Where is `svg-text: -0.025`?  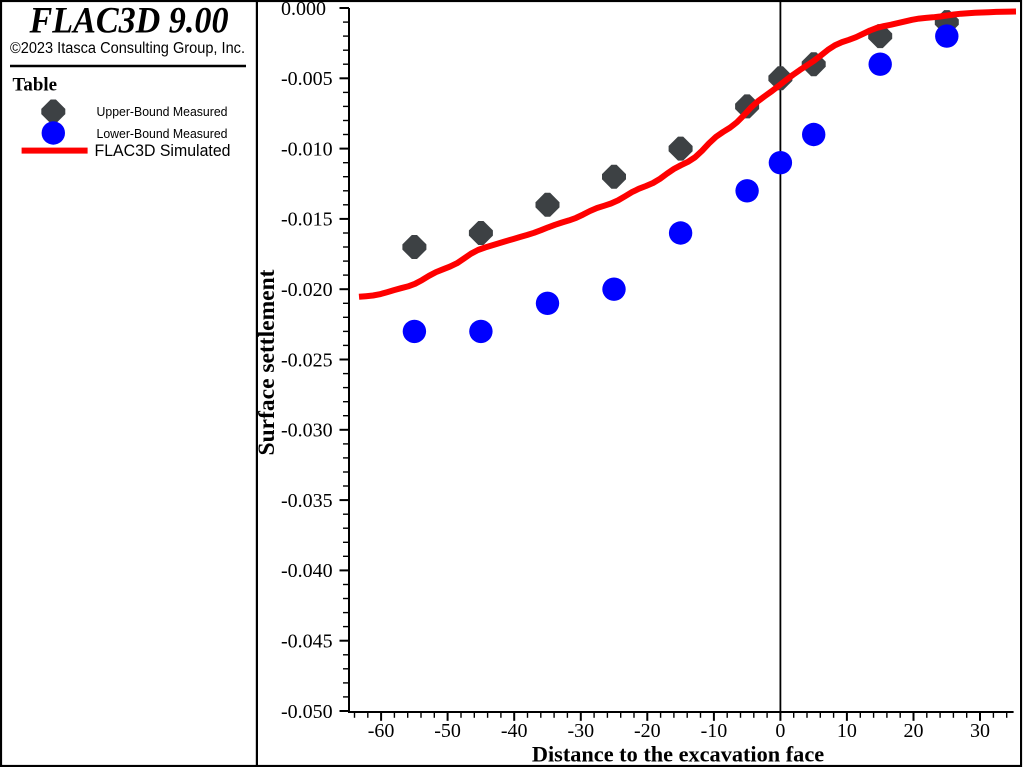
svg-text: -0.025 is located at coordinates (307, 360).